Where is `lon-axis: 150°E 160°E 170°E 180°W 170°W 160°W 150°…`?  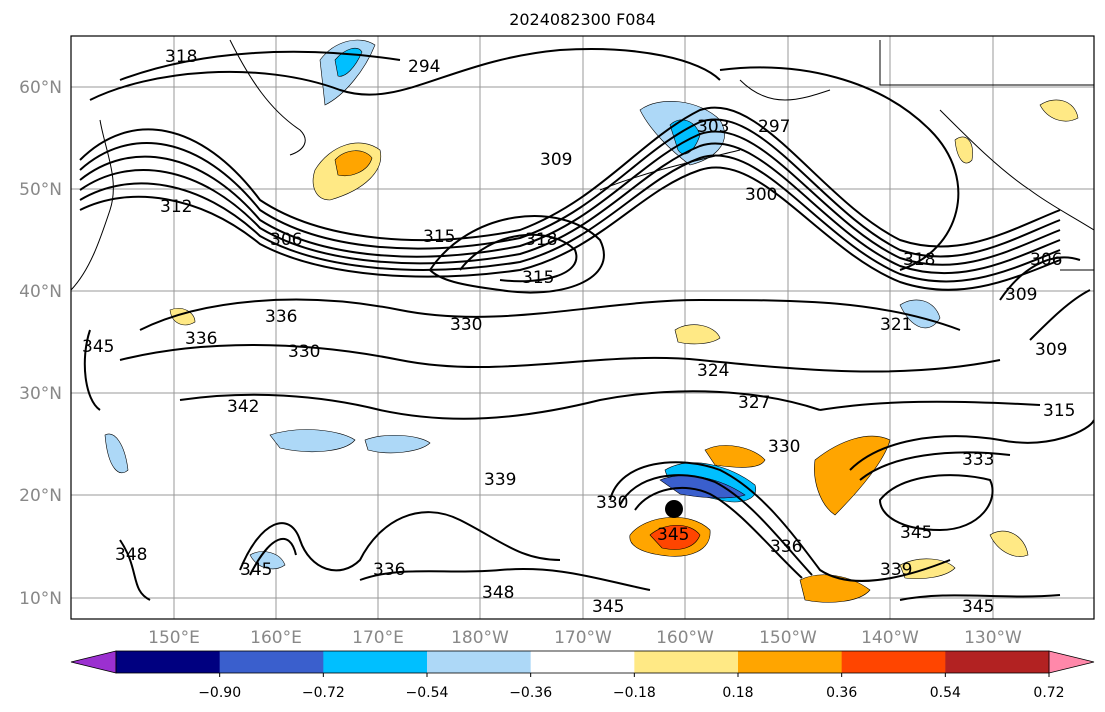 lon-axis: 150°E 160°E 170°E 180°W 170°W 160°W 150°… is located at coordinates (585, 638).